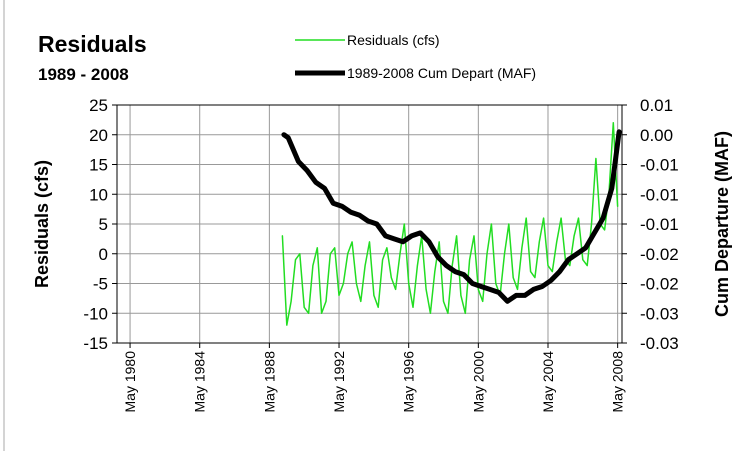 This screenshot has height=451, width=745. Describe the element at coordinates (656, 135) in the screenshot. I see `y2-tick-label: 0.00` at that location.